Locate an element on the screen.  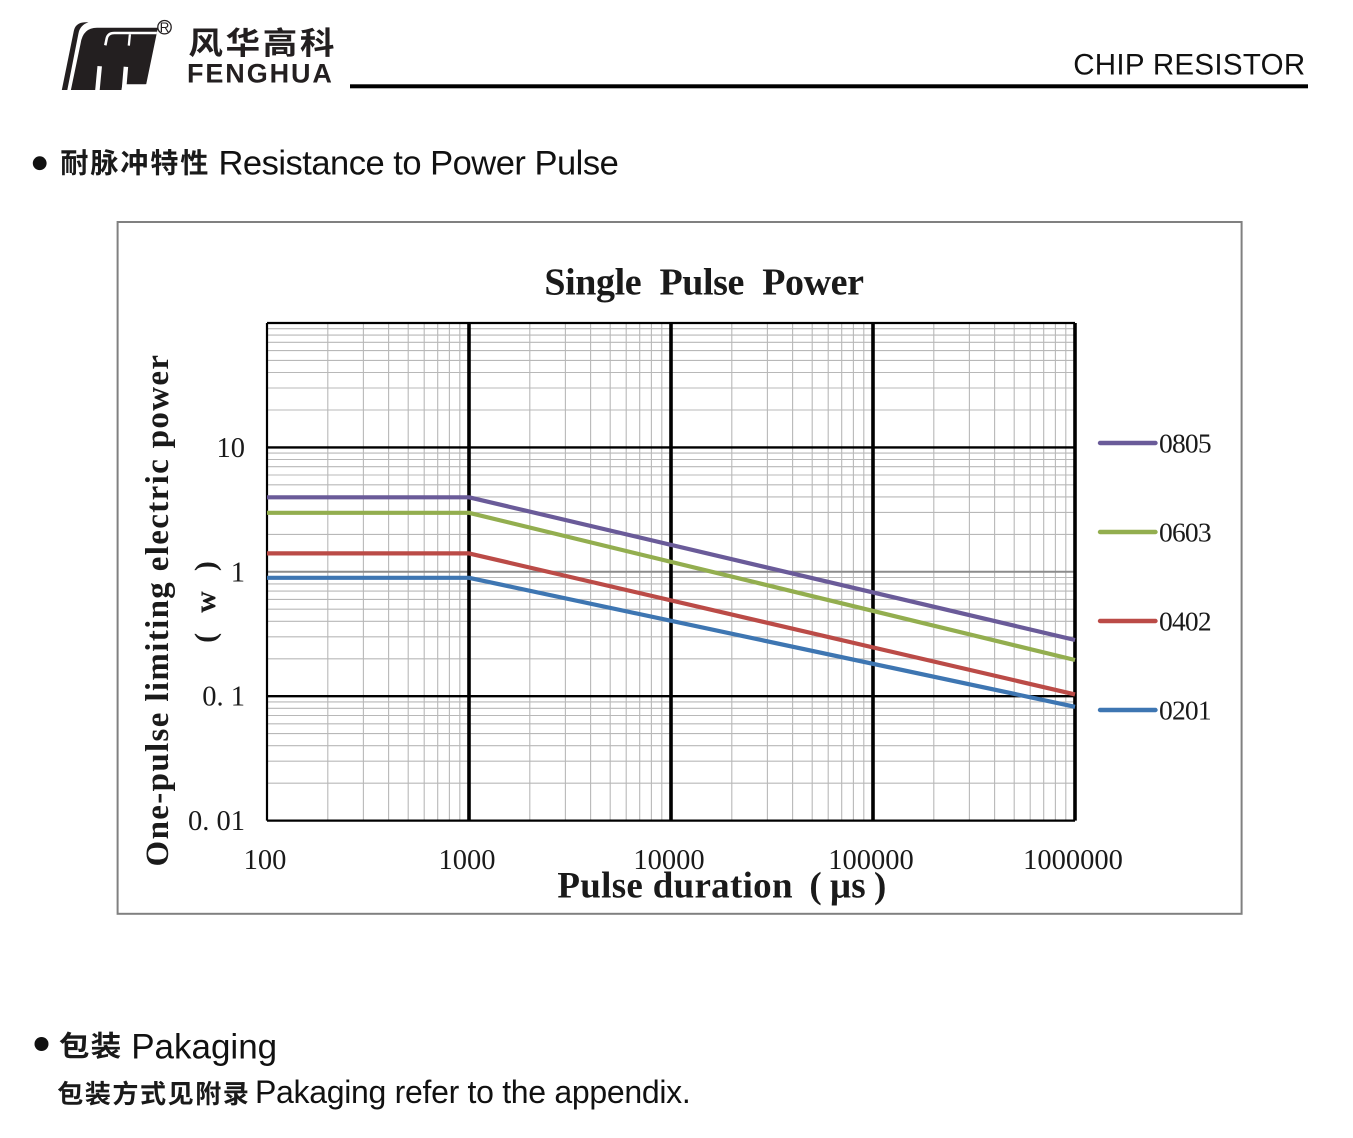
svg-text: (w) is located at coordinates (205, 602).